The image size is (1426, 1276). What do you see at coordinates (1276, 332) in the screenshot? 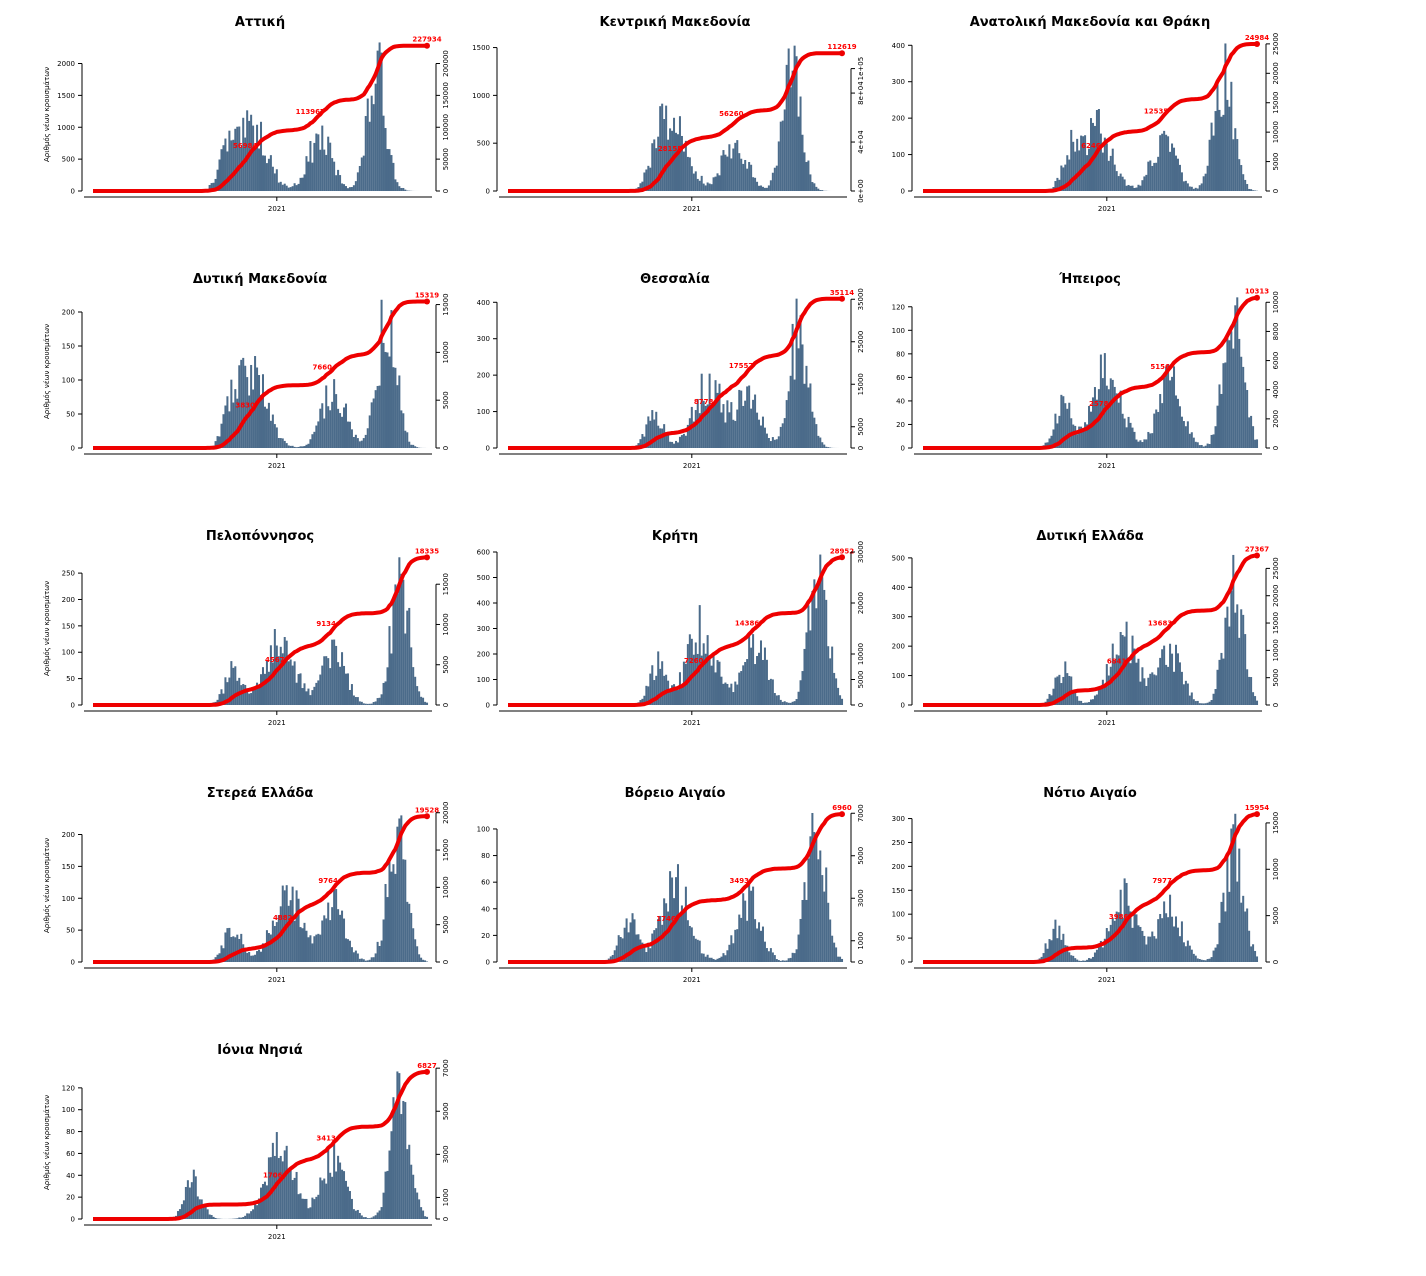
I see `y2-tick-label: 8000` at bounding box center [1276, 332].